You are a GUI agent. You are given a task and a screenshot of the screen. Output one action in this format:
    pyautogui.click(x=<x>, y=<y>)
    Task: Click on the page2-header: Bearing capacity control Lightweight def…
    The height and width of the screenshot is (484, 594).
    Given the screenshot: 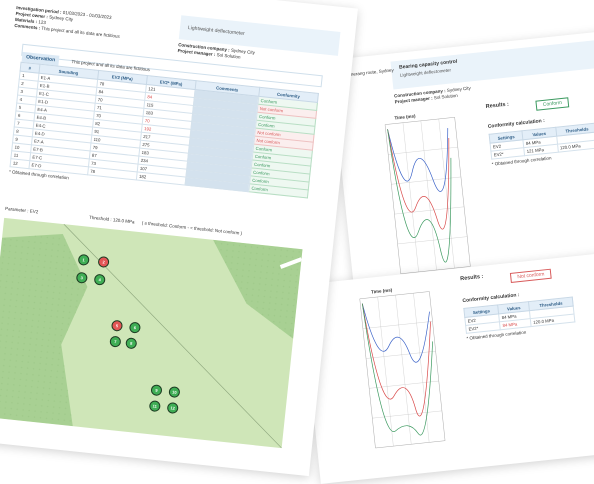 What is the action you would take?
    pyautogui.click(x=492, y=64)
    